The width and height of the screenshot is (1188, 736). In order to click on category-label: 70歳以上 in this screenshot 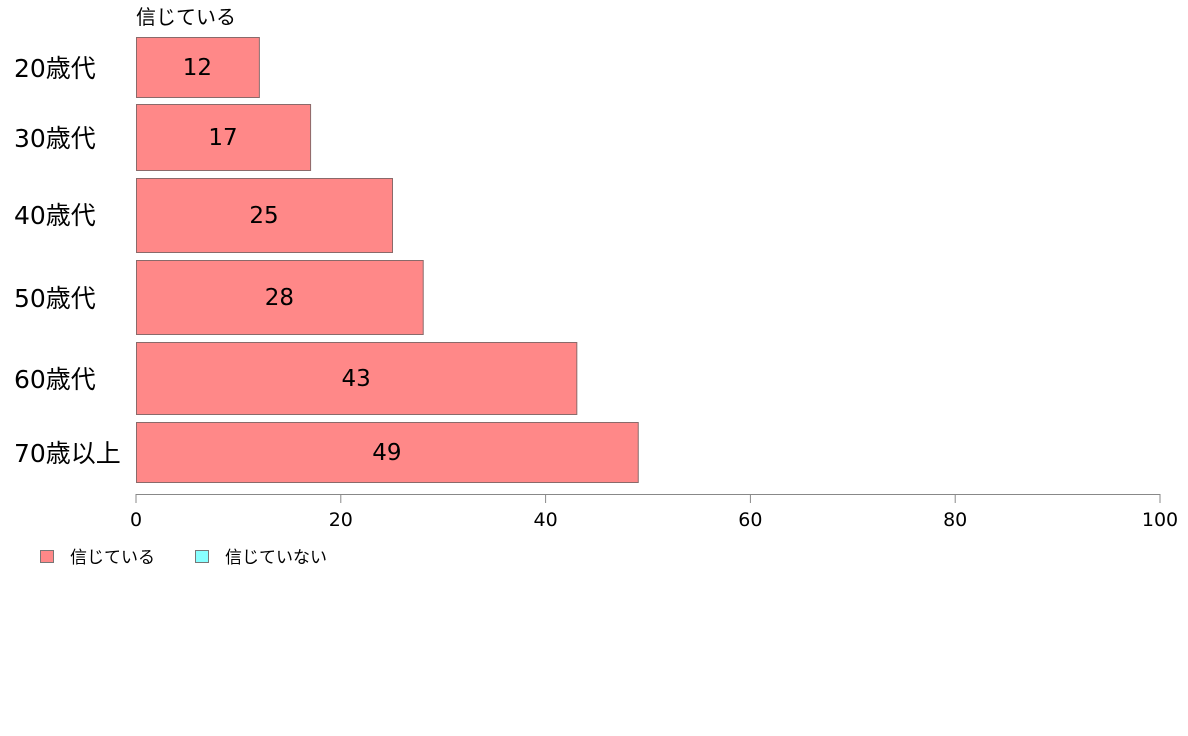, I will do `click(67, 453)`.